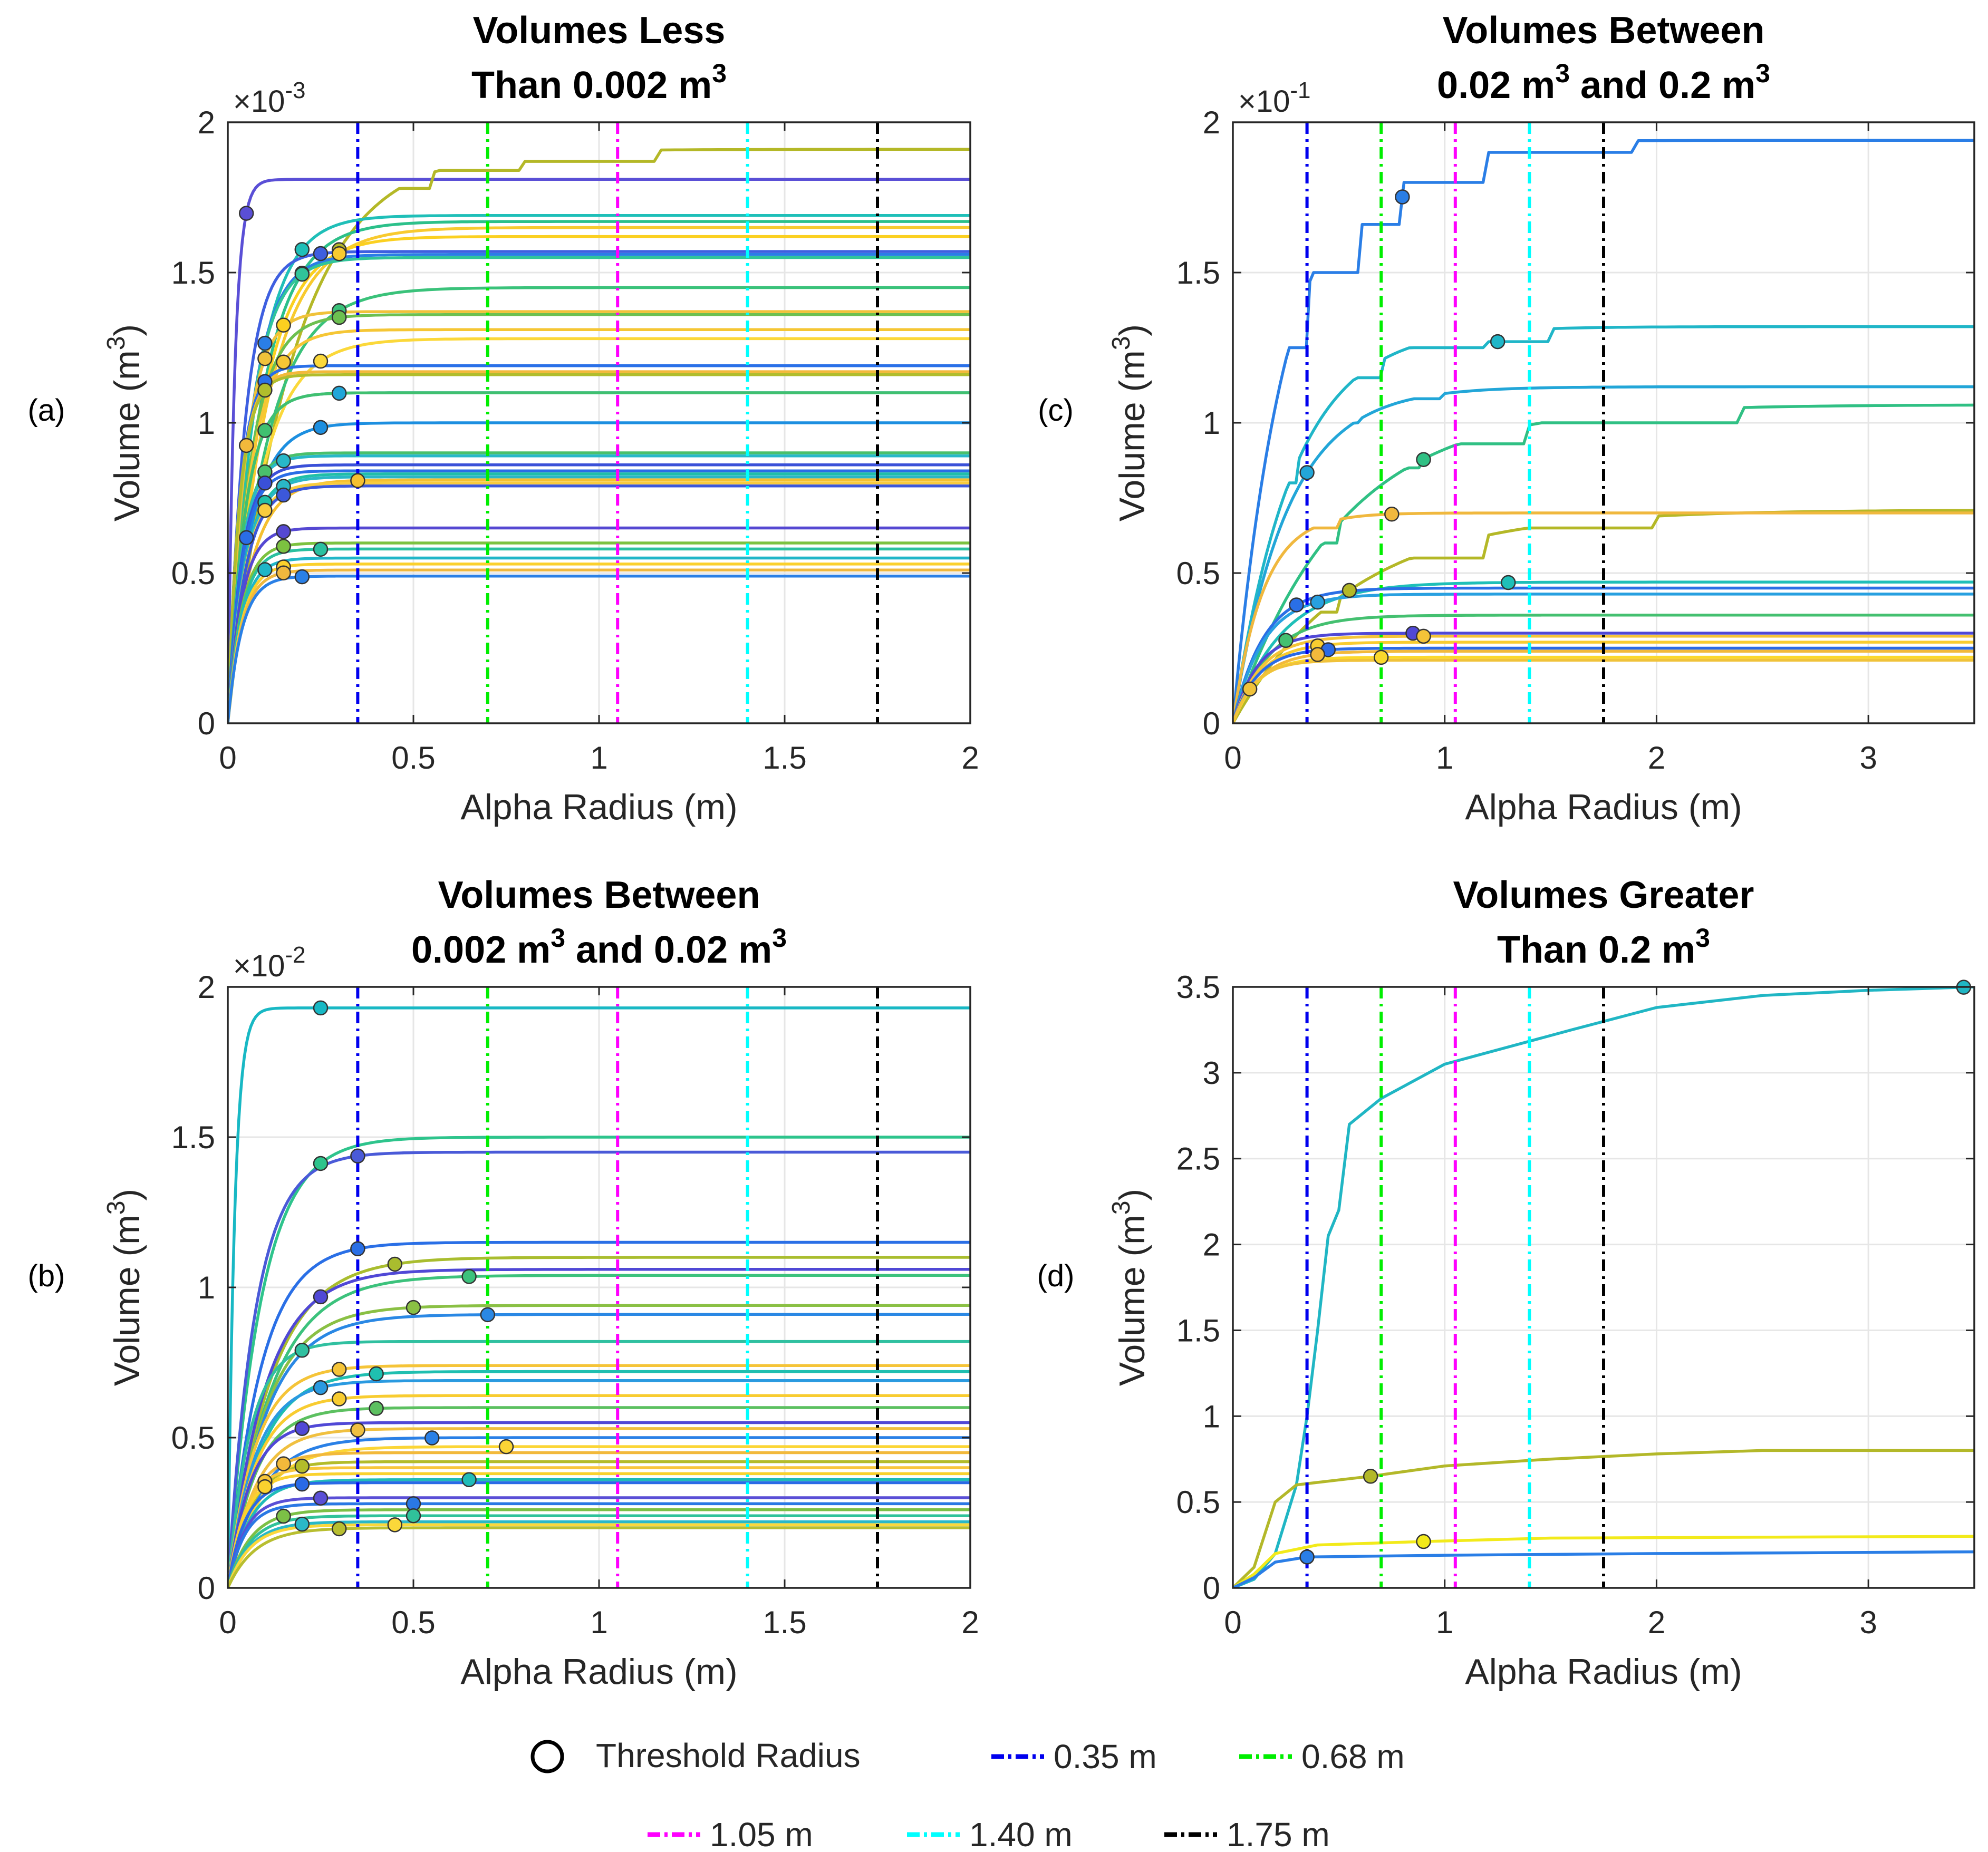 This screenshot has width=1988, height=1852. What do you see at coordinates (1603, 895) in the screenshot?
I see `title-line1: Volumes Greater` at bounding box center [1603, 895].